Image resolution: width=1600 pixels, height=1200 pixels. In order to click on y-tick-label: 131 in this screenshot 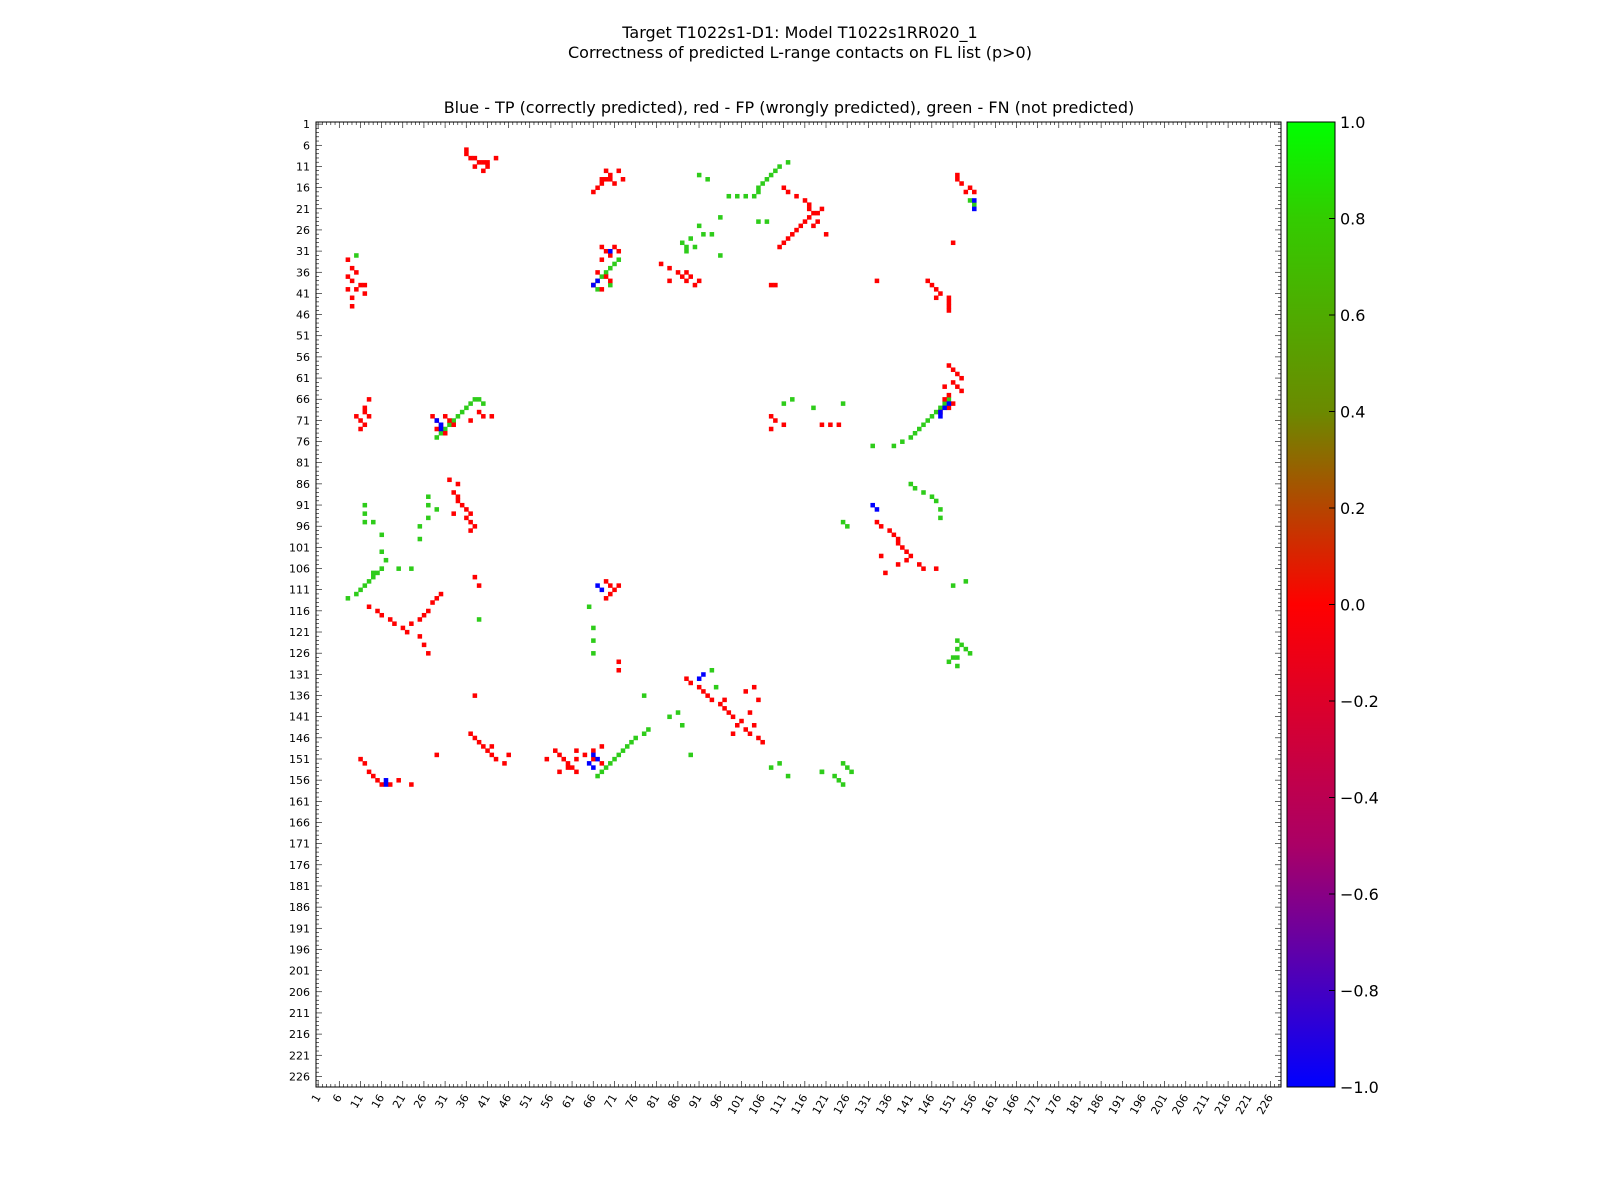, I will do `click(299, 674)`.